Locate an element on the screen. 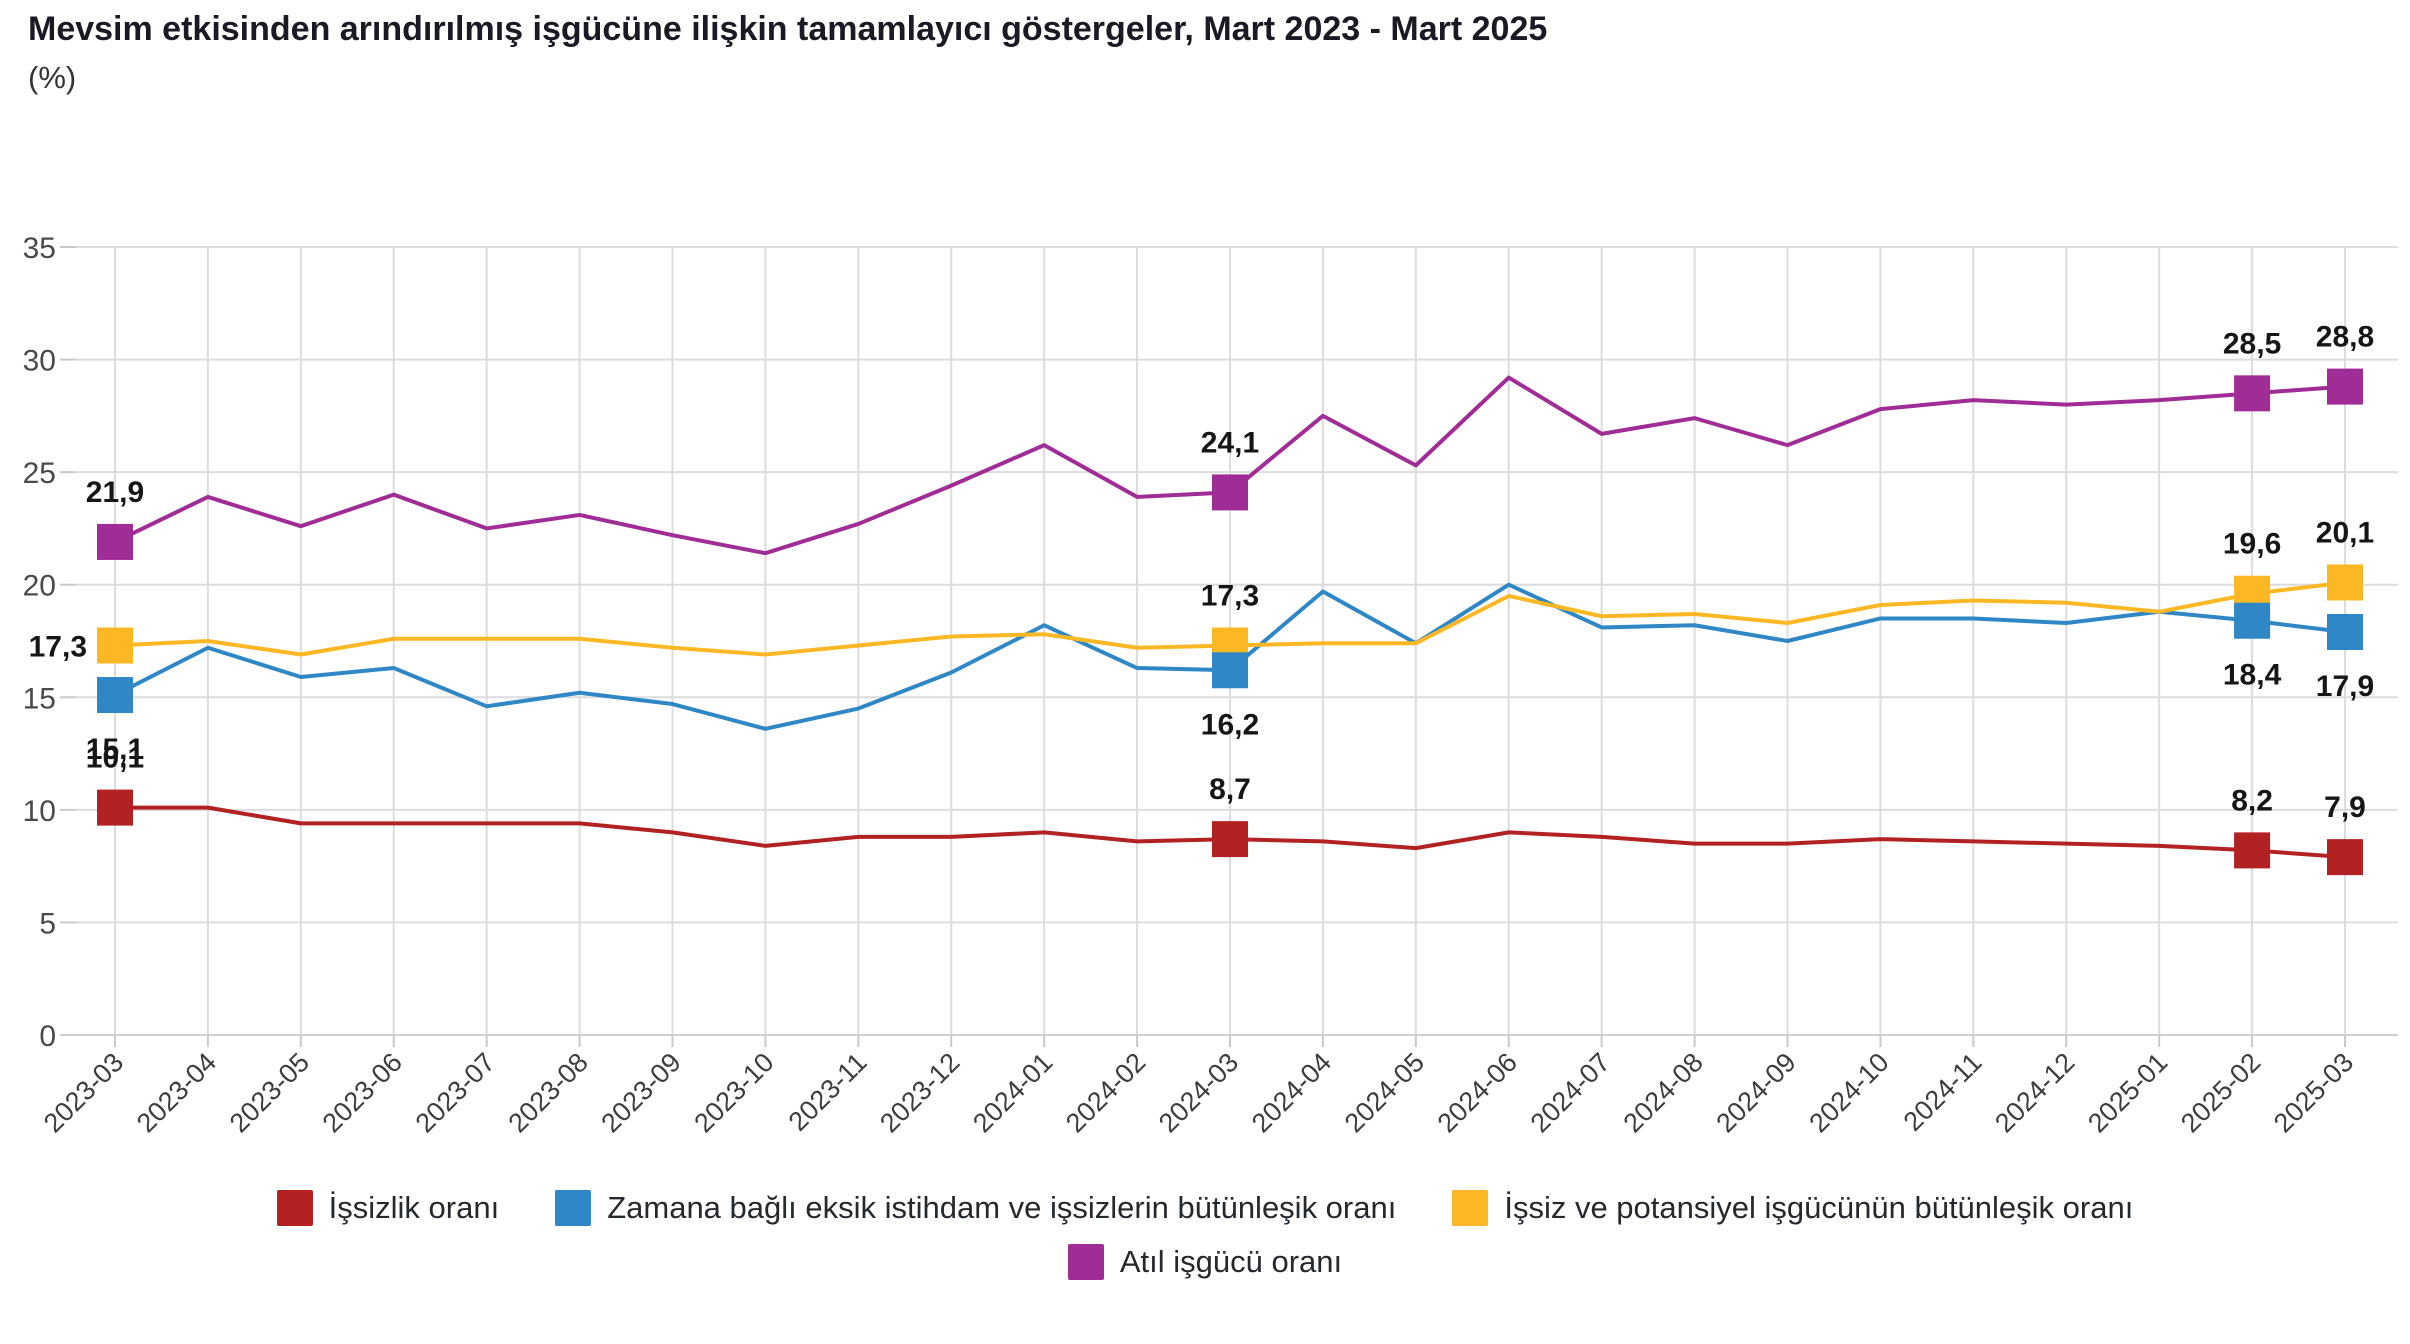 This screenshot has height=1344, width=2410. x-tick-label: 2024-04 is located at coordinates (1291, 1092).